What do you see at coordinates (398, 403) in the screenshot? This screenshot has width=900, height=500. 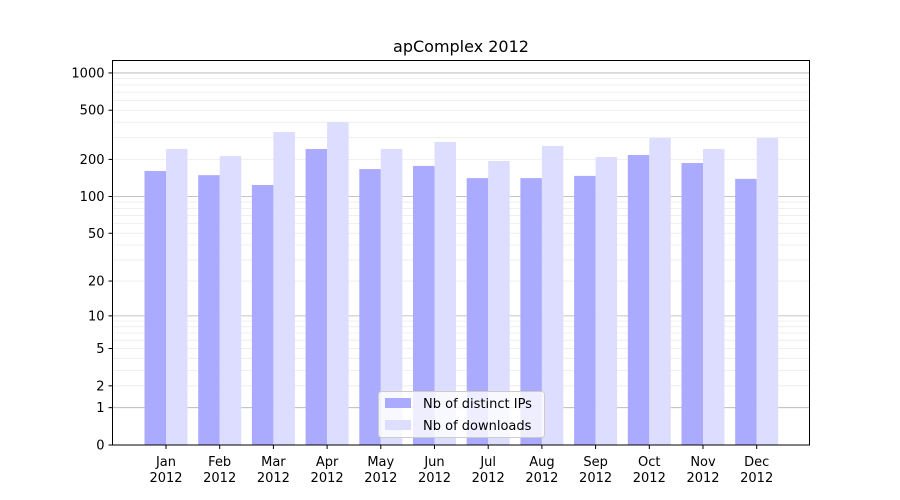 I see `legend-swatch-ips` at bounding box center [398, 403].